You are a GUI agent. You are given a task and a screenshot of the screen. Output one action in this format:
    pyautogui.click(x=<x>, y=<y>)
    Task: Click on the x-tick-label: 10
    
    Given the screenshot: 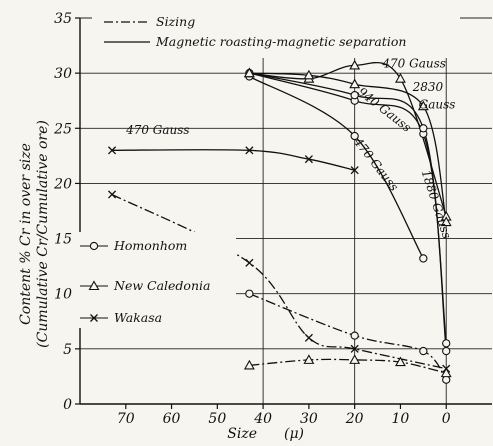 What is the action you would take?
    pyautogui.click(x=401, y=419)
    